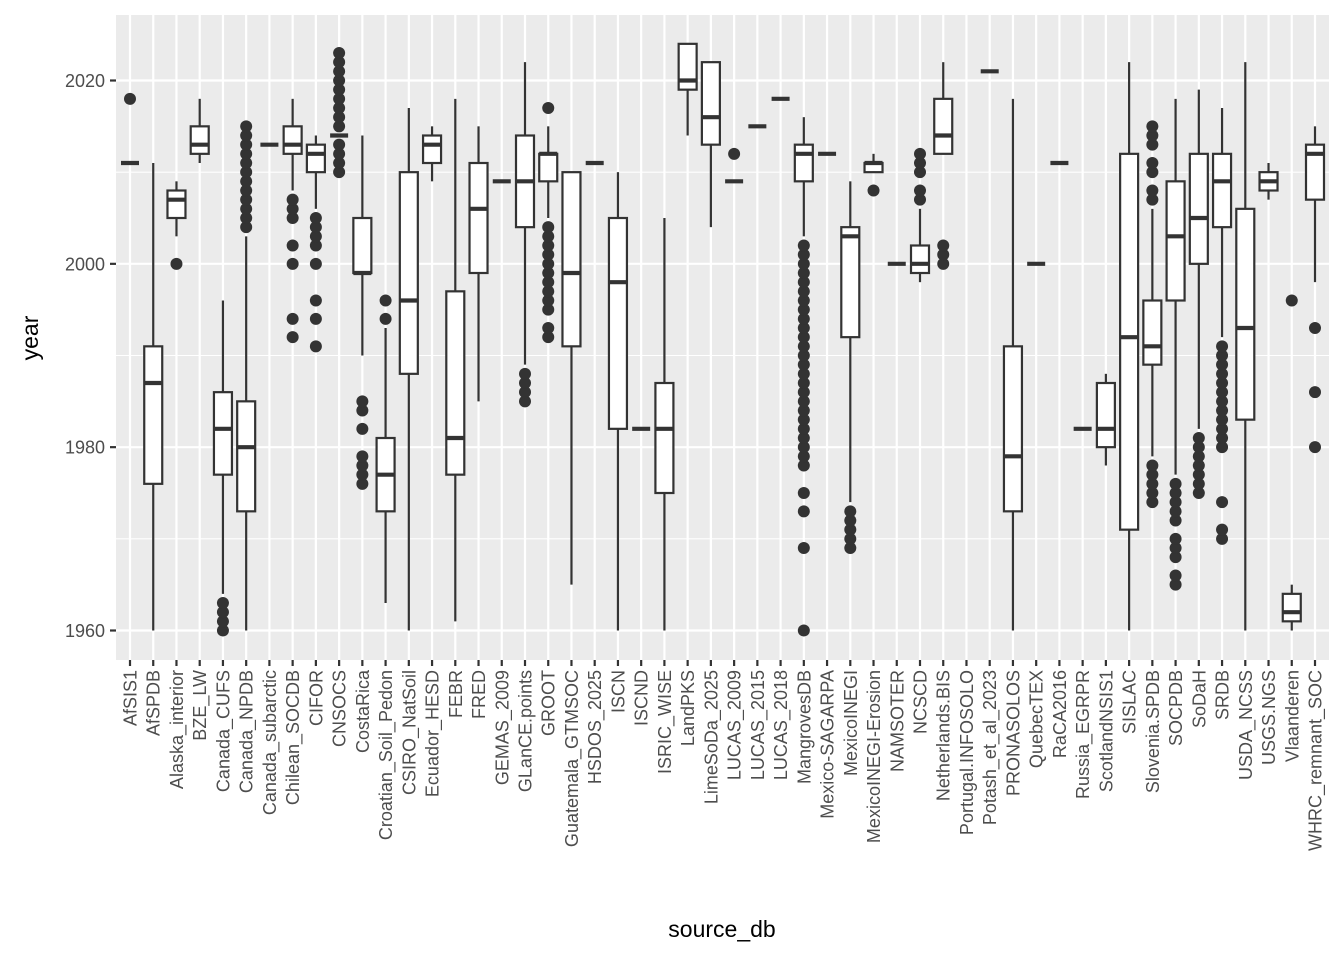 Image resolution: width=1344 pixels, height=960 pixels. Describe the element at coordinates (85, 81) in the screenshot. I see `y-tick-label: 2020` at that location.